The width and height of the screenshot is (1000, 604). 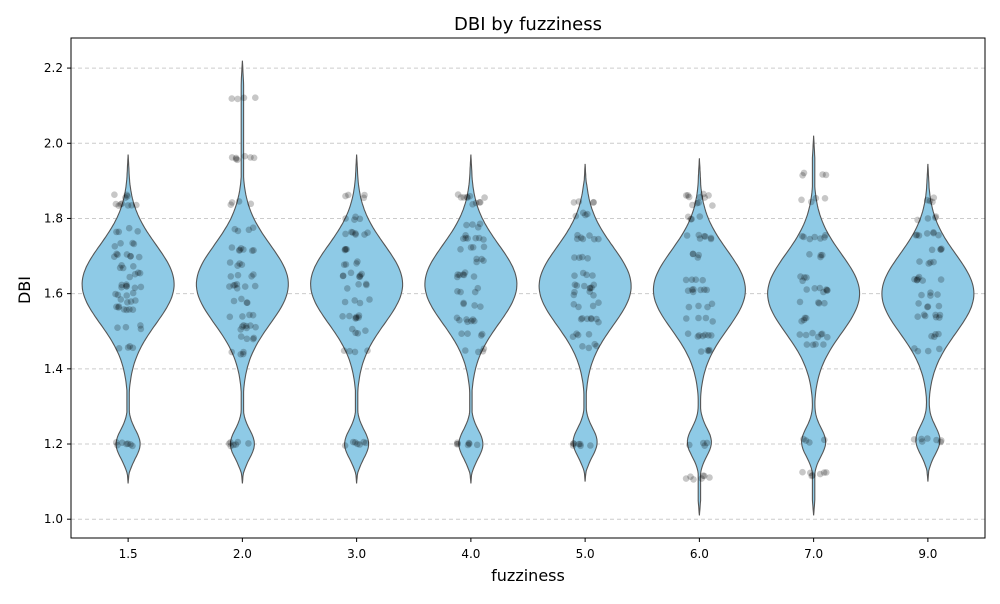 What do you see at coordinates (927, 554) in the screenshot?
I see `x-tick-label: 9.0` at bounding box center [927, 554].